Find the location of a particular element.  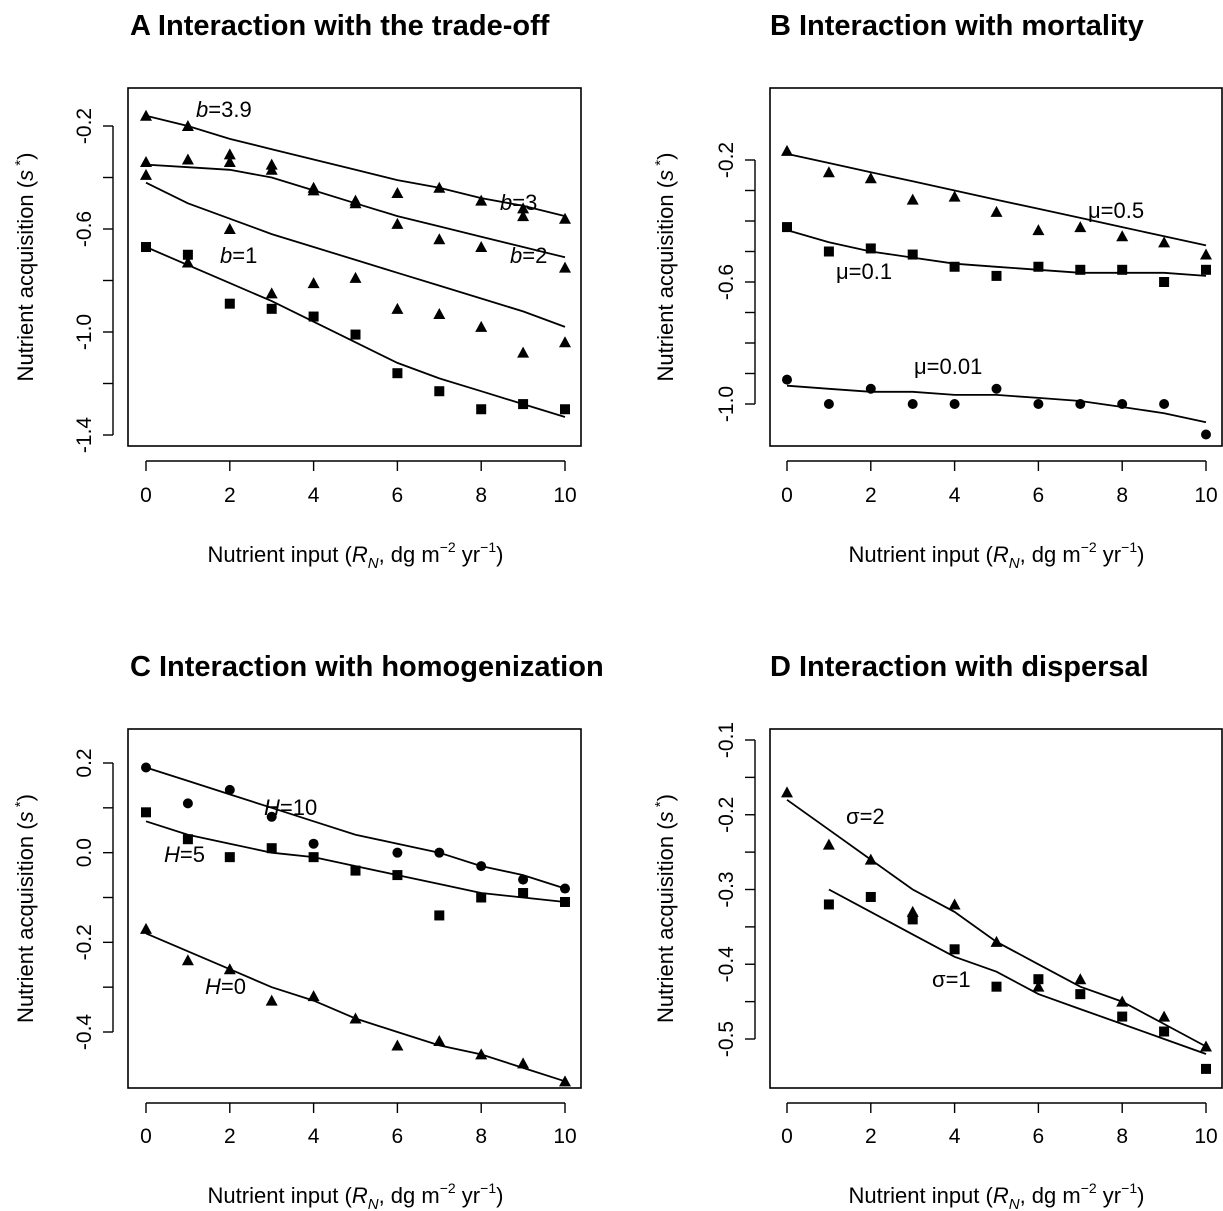

series-label: μ=0.01 is located at coordinates (948, 366).